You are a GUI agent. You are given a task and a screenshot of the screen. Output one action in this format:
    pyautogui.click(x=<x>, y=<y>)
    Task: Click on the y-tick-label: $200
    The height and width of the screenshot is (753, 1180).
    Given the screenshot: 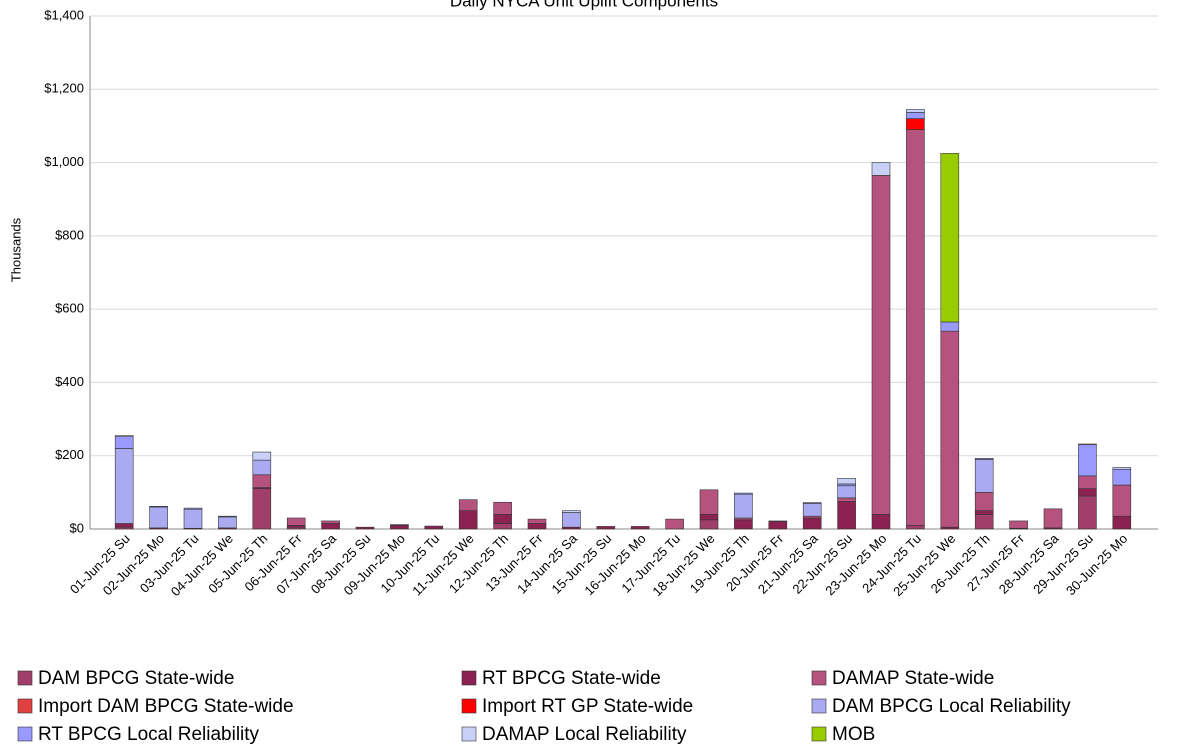 What is the action you would take?
    pyautogui.click(x=69, y=454)
    